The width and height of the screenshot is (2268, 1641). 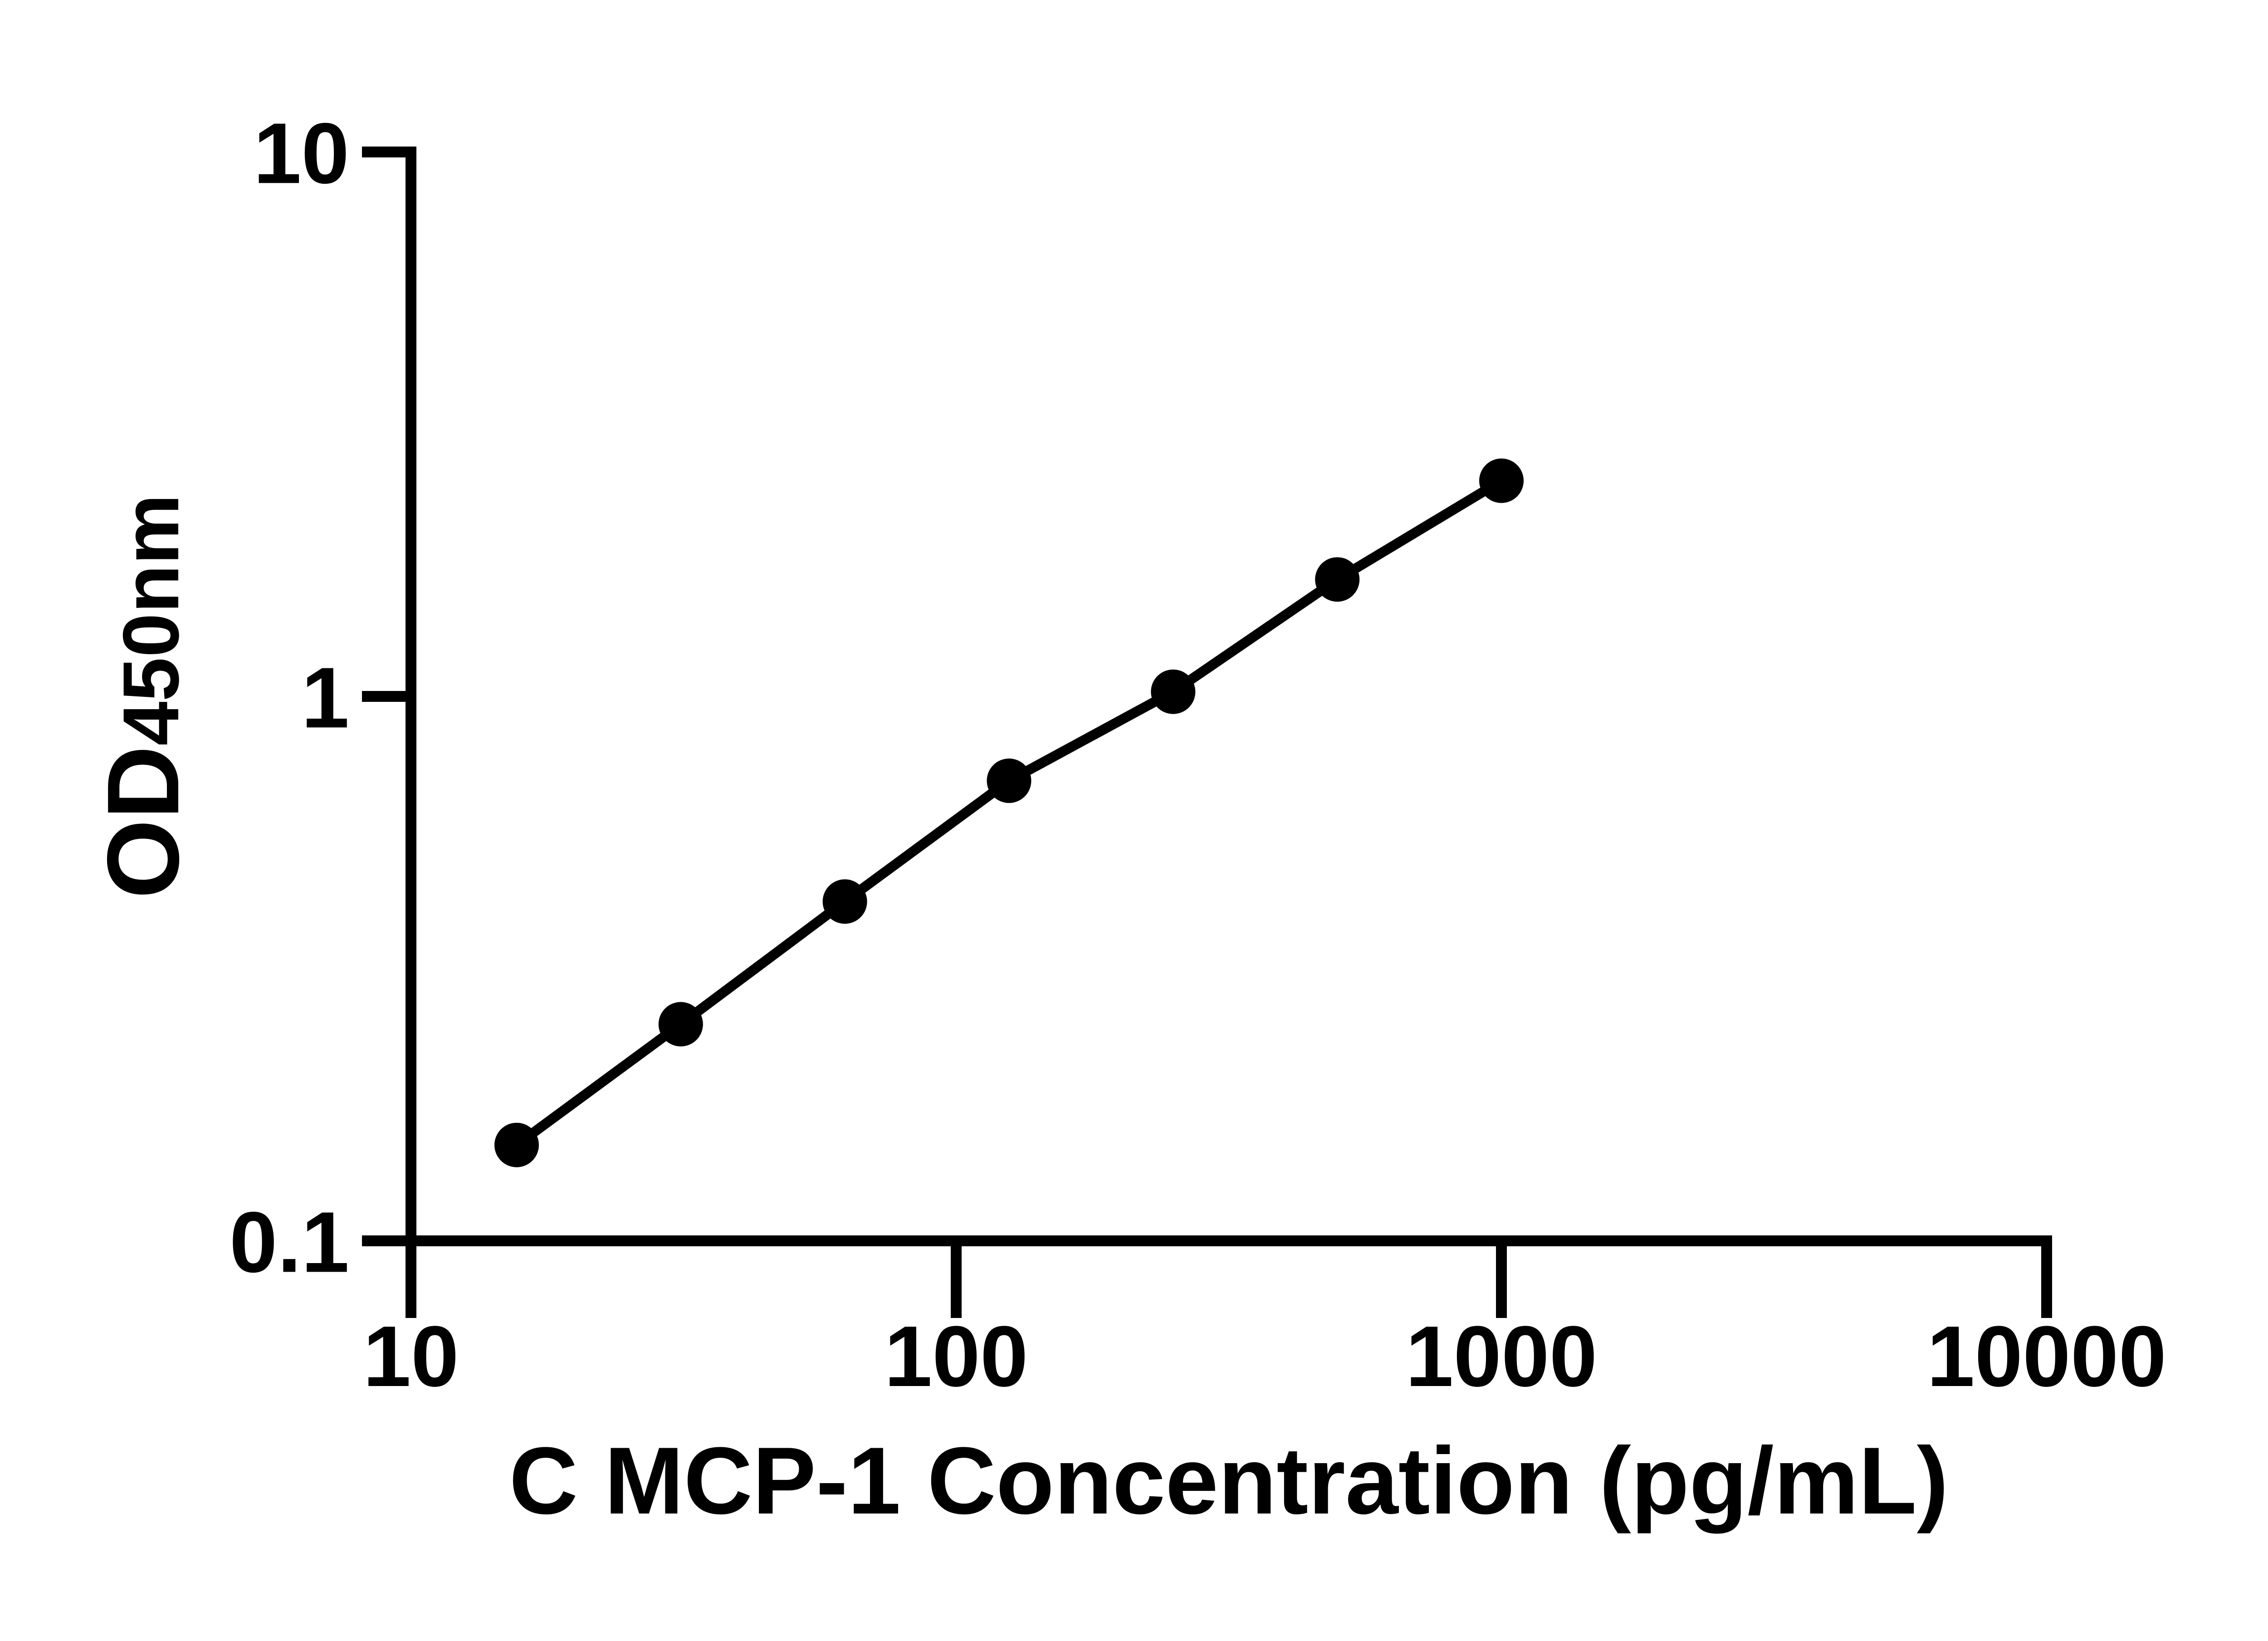 I want to click on y-tick-label: 1, so click(x=325, y=698).